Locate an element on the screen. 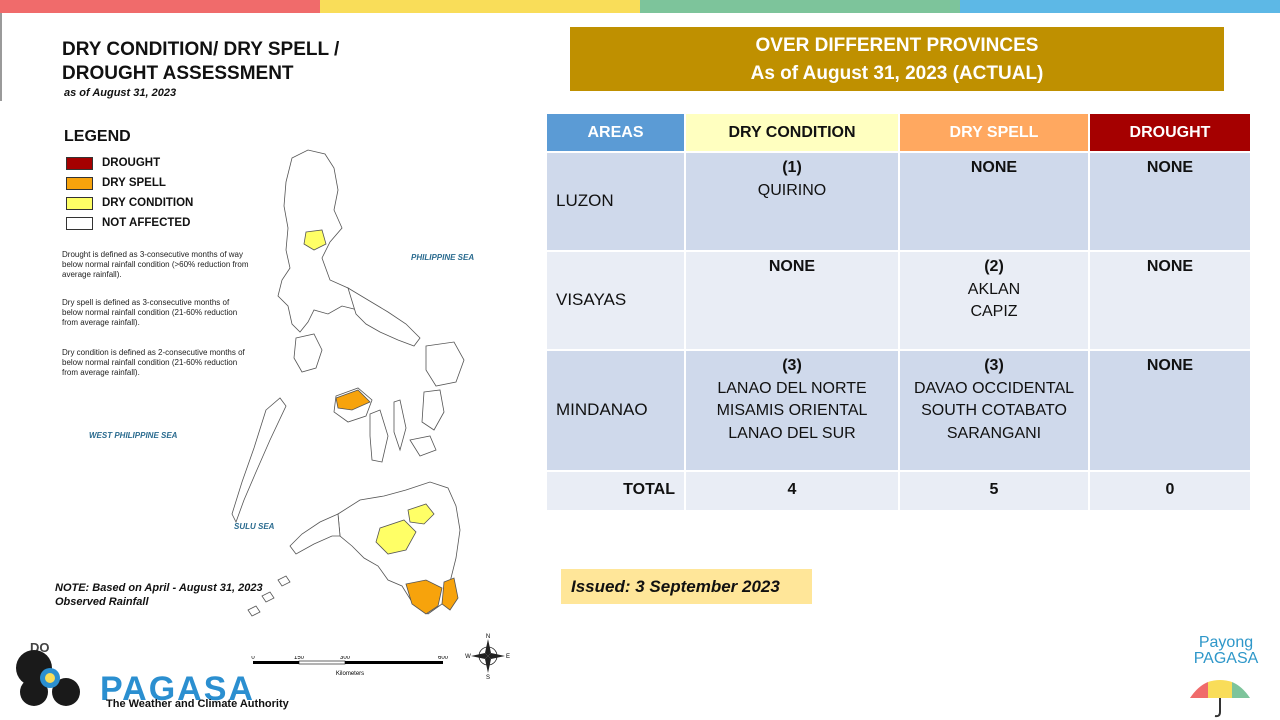 This screenshot has height=720, width=1280. pagasa-wordmark: PAGASA is located at coordinates (177, 689).